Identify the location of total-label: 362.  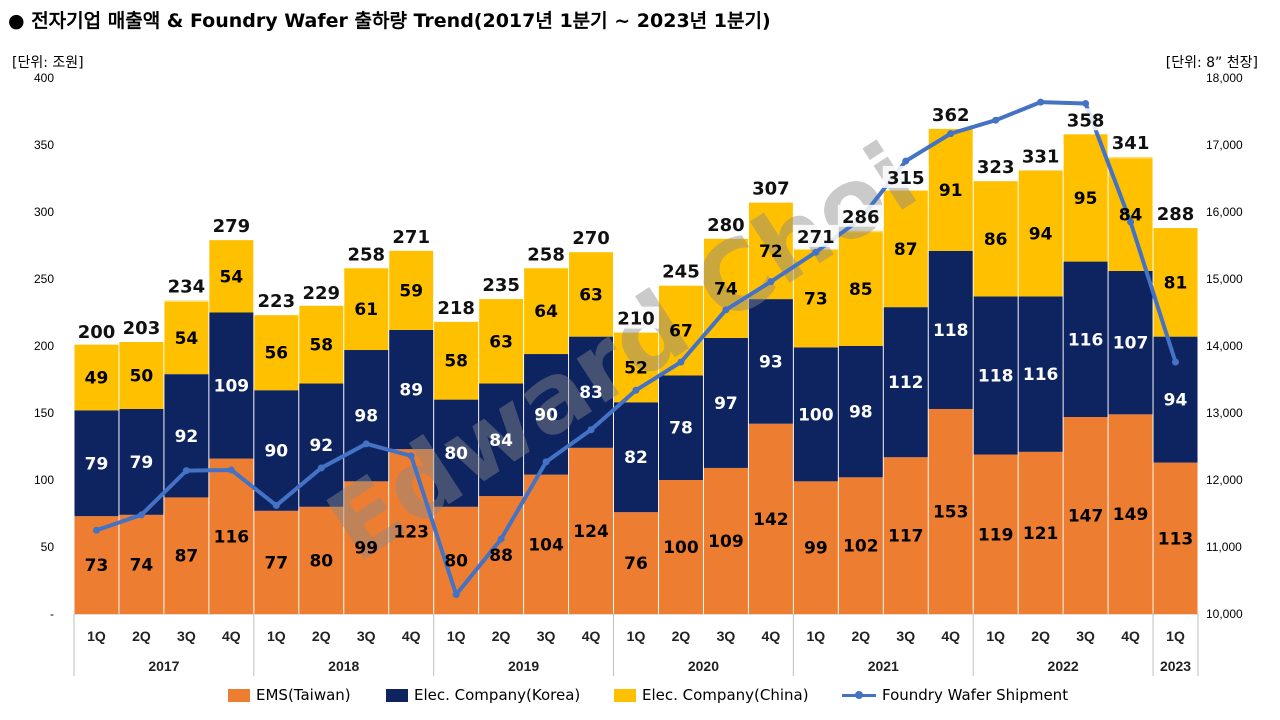
(951, 115).